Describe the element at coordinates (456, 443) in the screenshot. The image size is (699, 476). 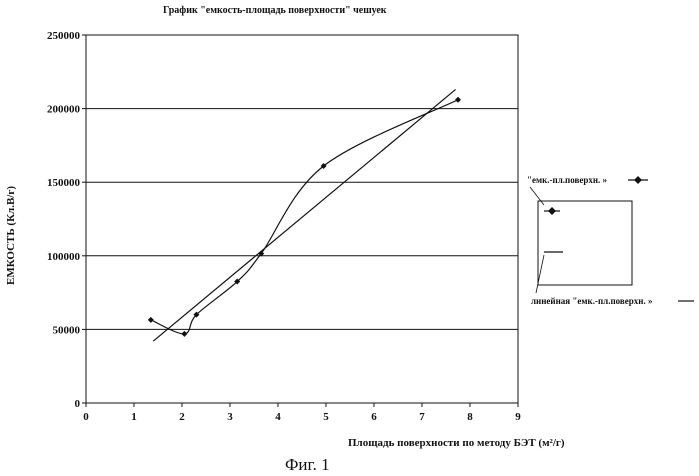
I see `x-axis-label: Площадь поверхности по методу БЭТ (м²/г)` at that location.